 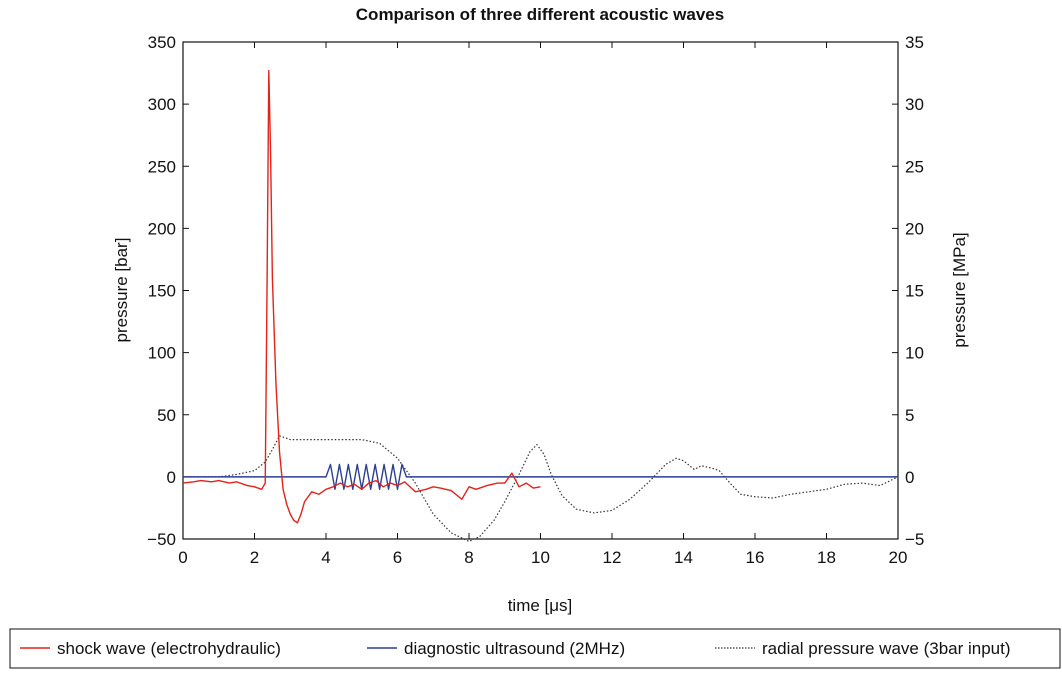 I want to click on x-tick-label: 14, so click(x=683, y=557).